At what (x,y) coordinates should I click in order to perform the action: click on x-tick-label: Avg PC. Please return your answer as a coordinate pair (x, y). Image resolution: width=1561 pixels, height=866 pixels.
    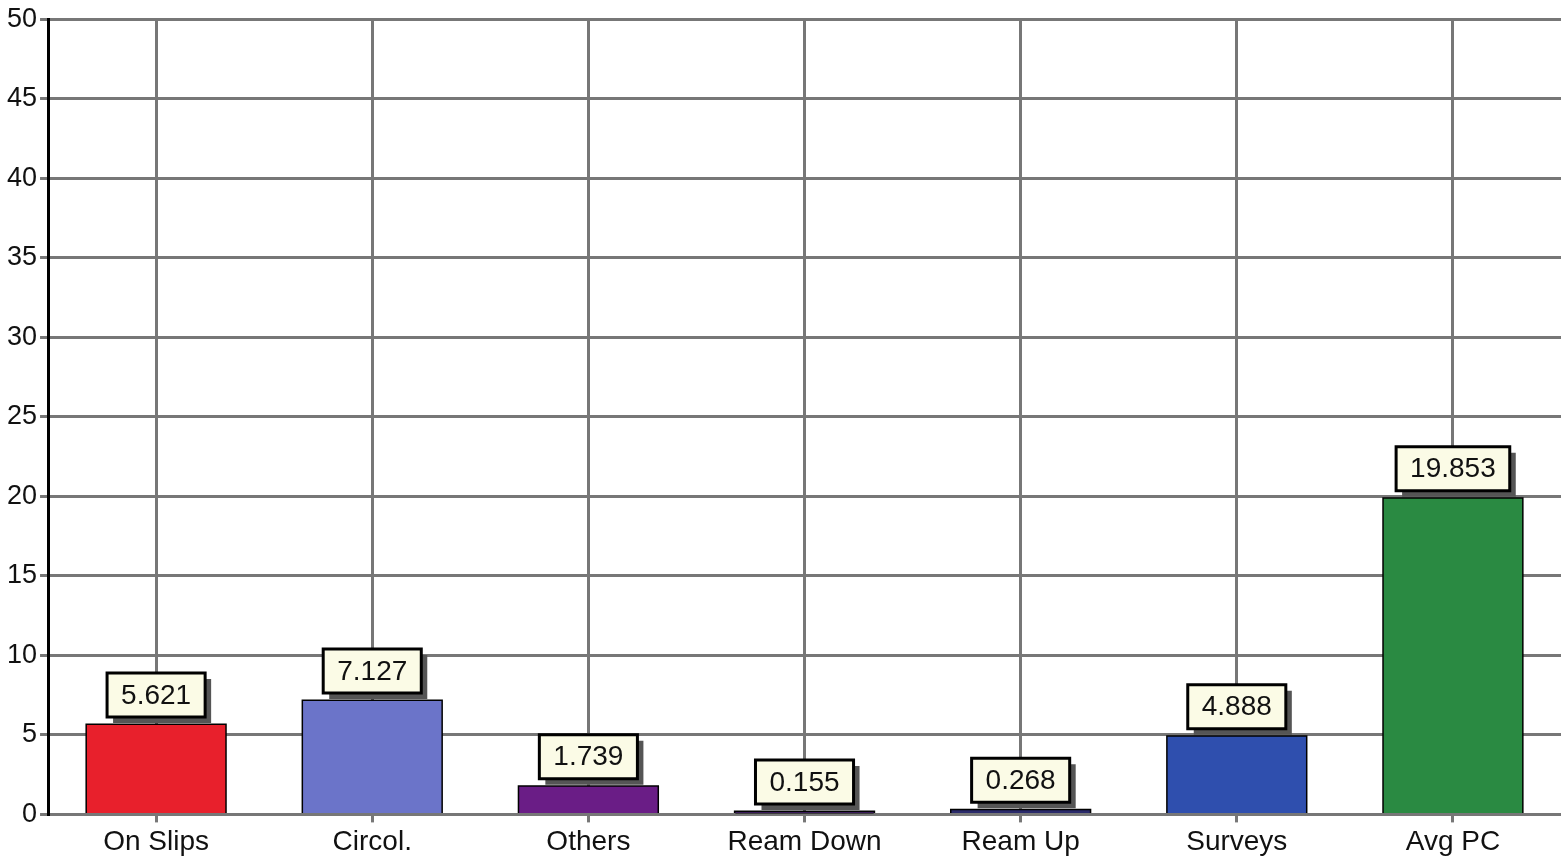
    Looking at the image, I should click on (1453, 840).